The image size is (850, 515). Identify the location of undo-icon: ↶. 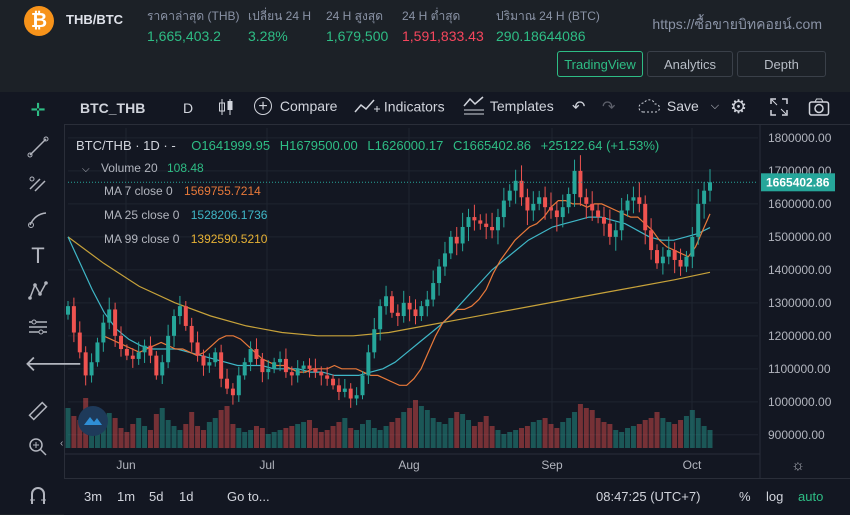
(579, 107).